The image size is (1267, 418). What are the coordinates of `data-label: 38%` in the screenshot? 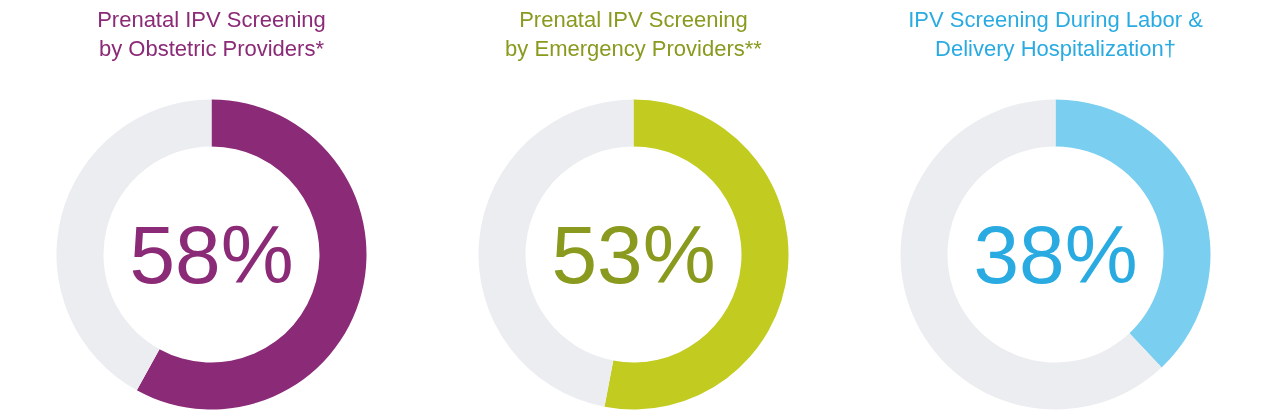 It's located at (1055, 254).